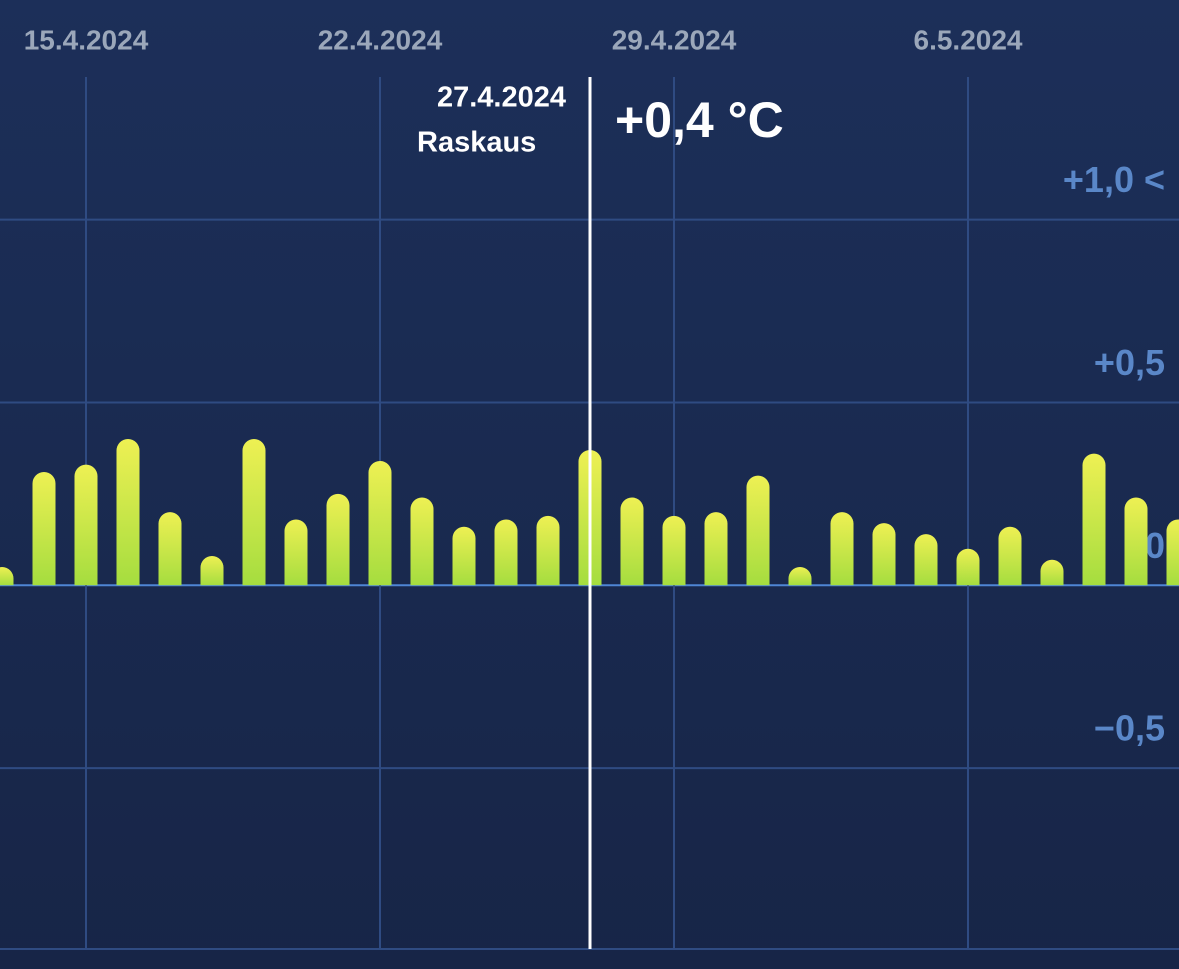  I want to click on x-tick-label: 22.4.2024, so click(380, 39).